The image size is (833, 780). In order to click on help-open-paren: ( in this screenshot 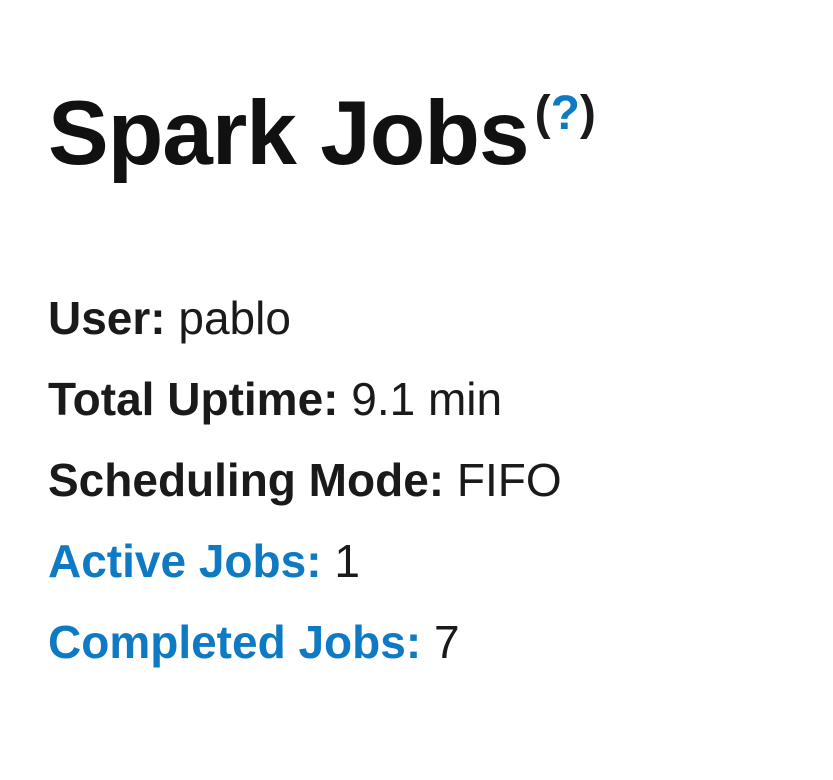, I will do `click(542, 113)`.